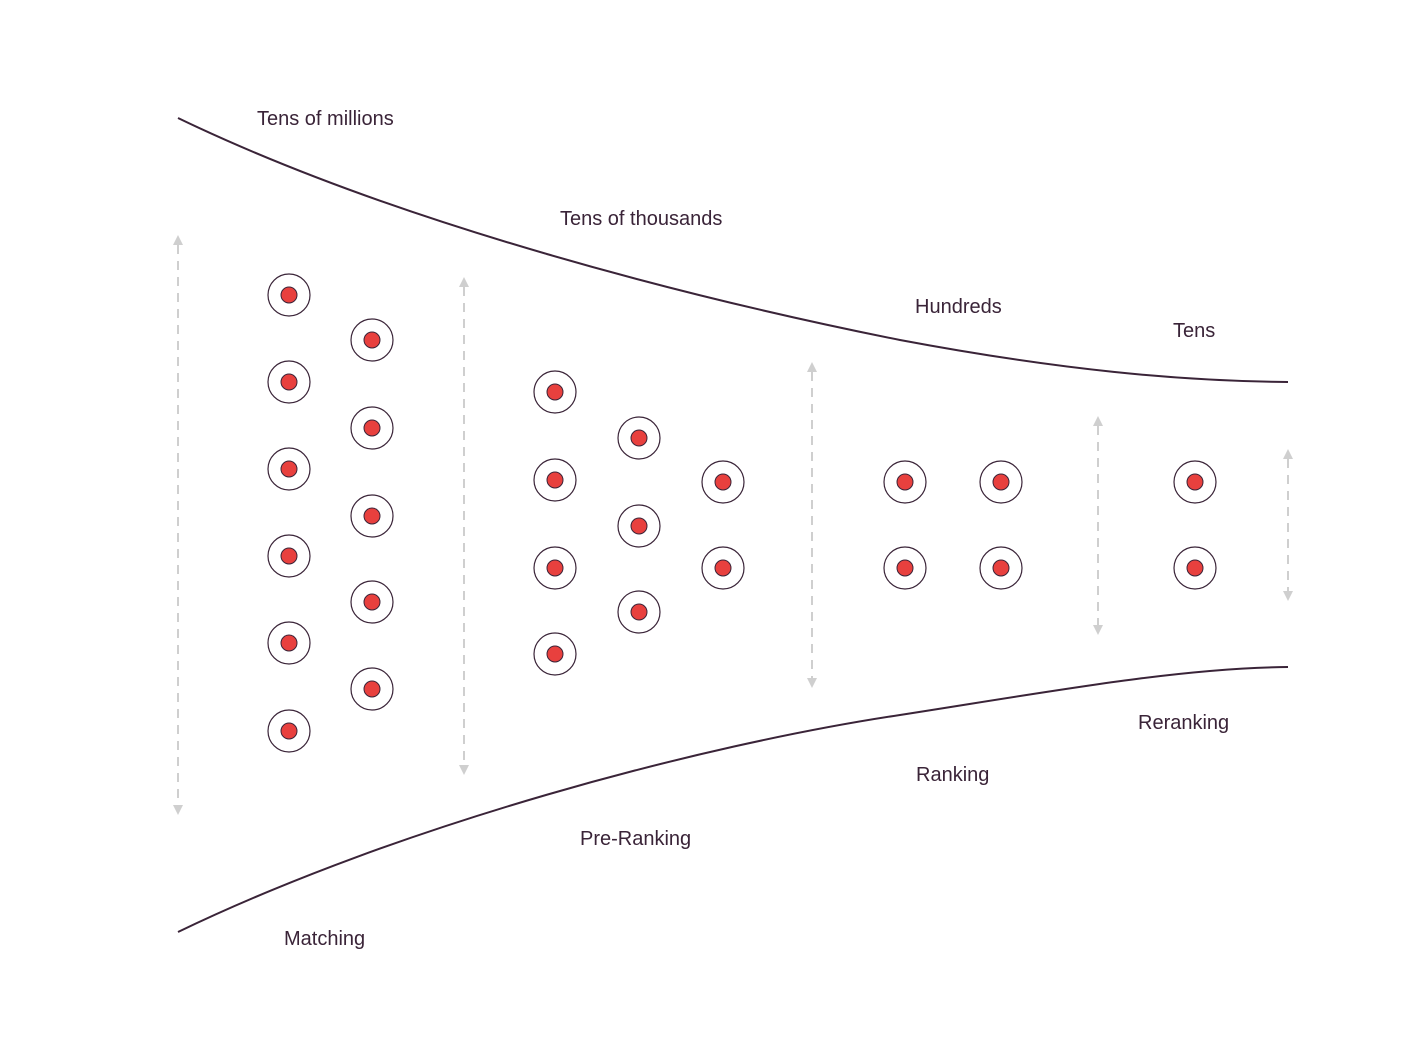 This screenshot has width=1418, height=1058. I want to click on stage-label-matching: Matching, so click(324, 939).